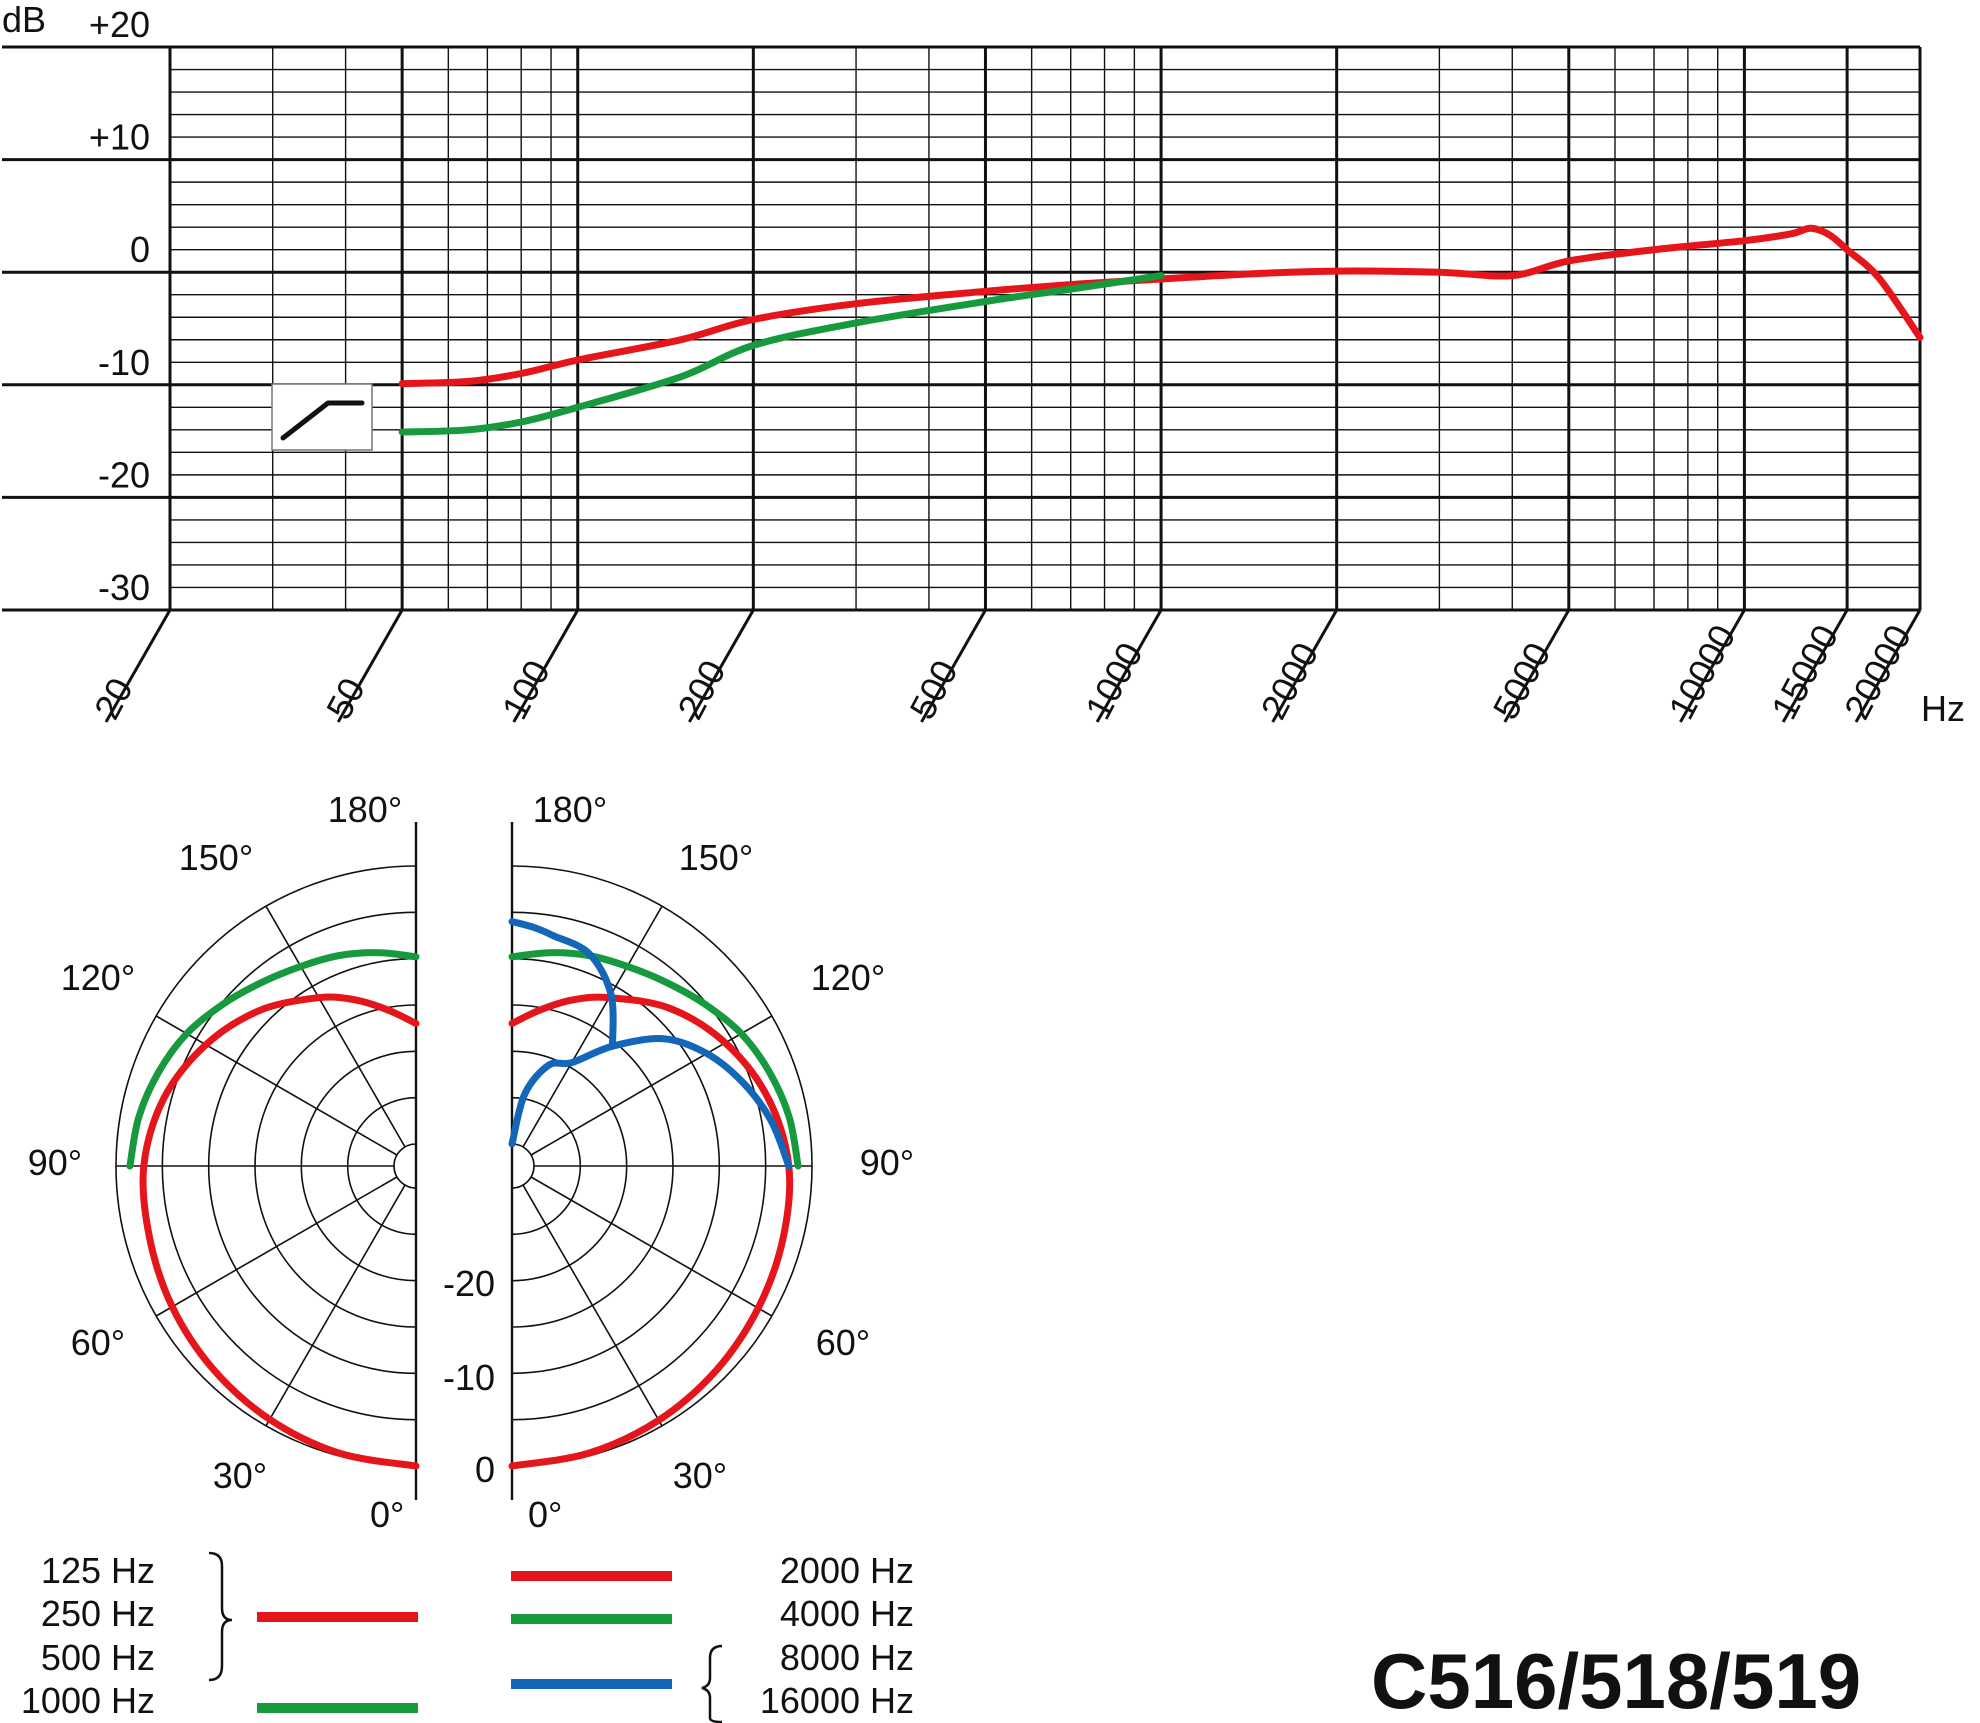 Image resolution: width=1980 pixels, height=1723 pixels. Describe the element at coordinates (887, 1162) in the screenshot. I see `angle-label-right: 90°` at that location.